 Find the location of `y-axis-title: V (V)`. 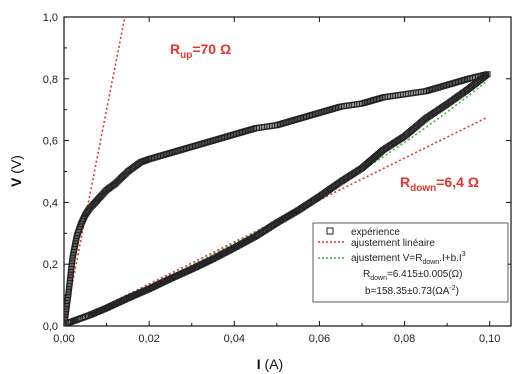

y-axis-title: V (V) is located at coordinates (16, 171).